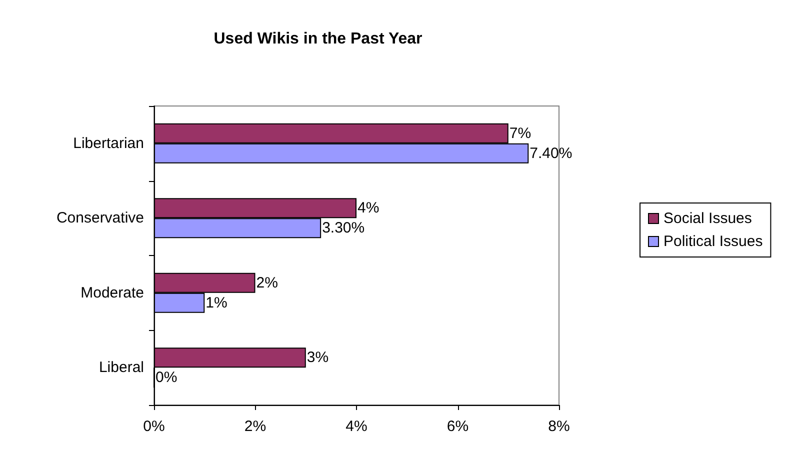 The height and width of the screenshot is (460, 807). I want to click on x-tick-label: 6%, so click(457, 426).